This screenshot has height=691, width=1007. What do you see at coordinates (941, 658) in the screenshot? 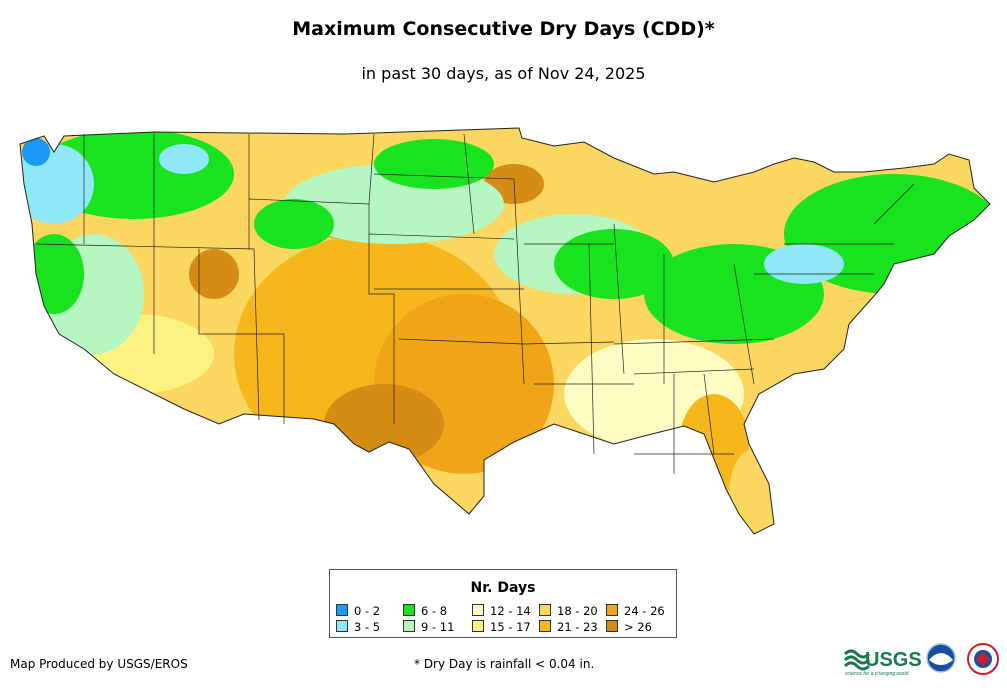
I see `noaa-logo` at bounding box center [941, 658].